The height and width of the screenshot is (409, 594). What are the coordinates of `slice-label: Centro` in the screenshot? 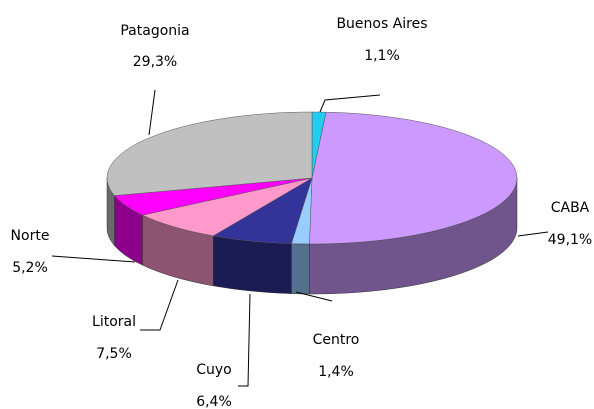 It's located at (336, 340).